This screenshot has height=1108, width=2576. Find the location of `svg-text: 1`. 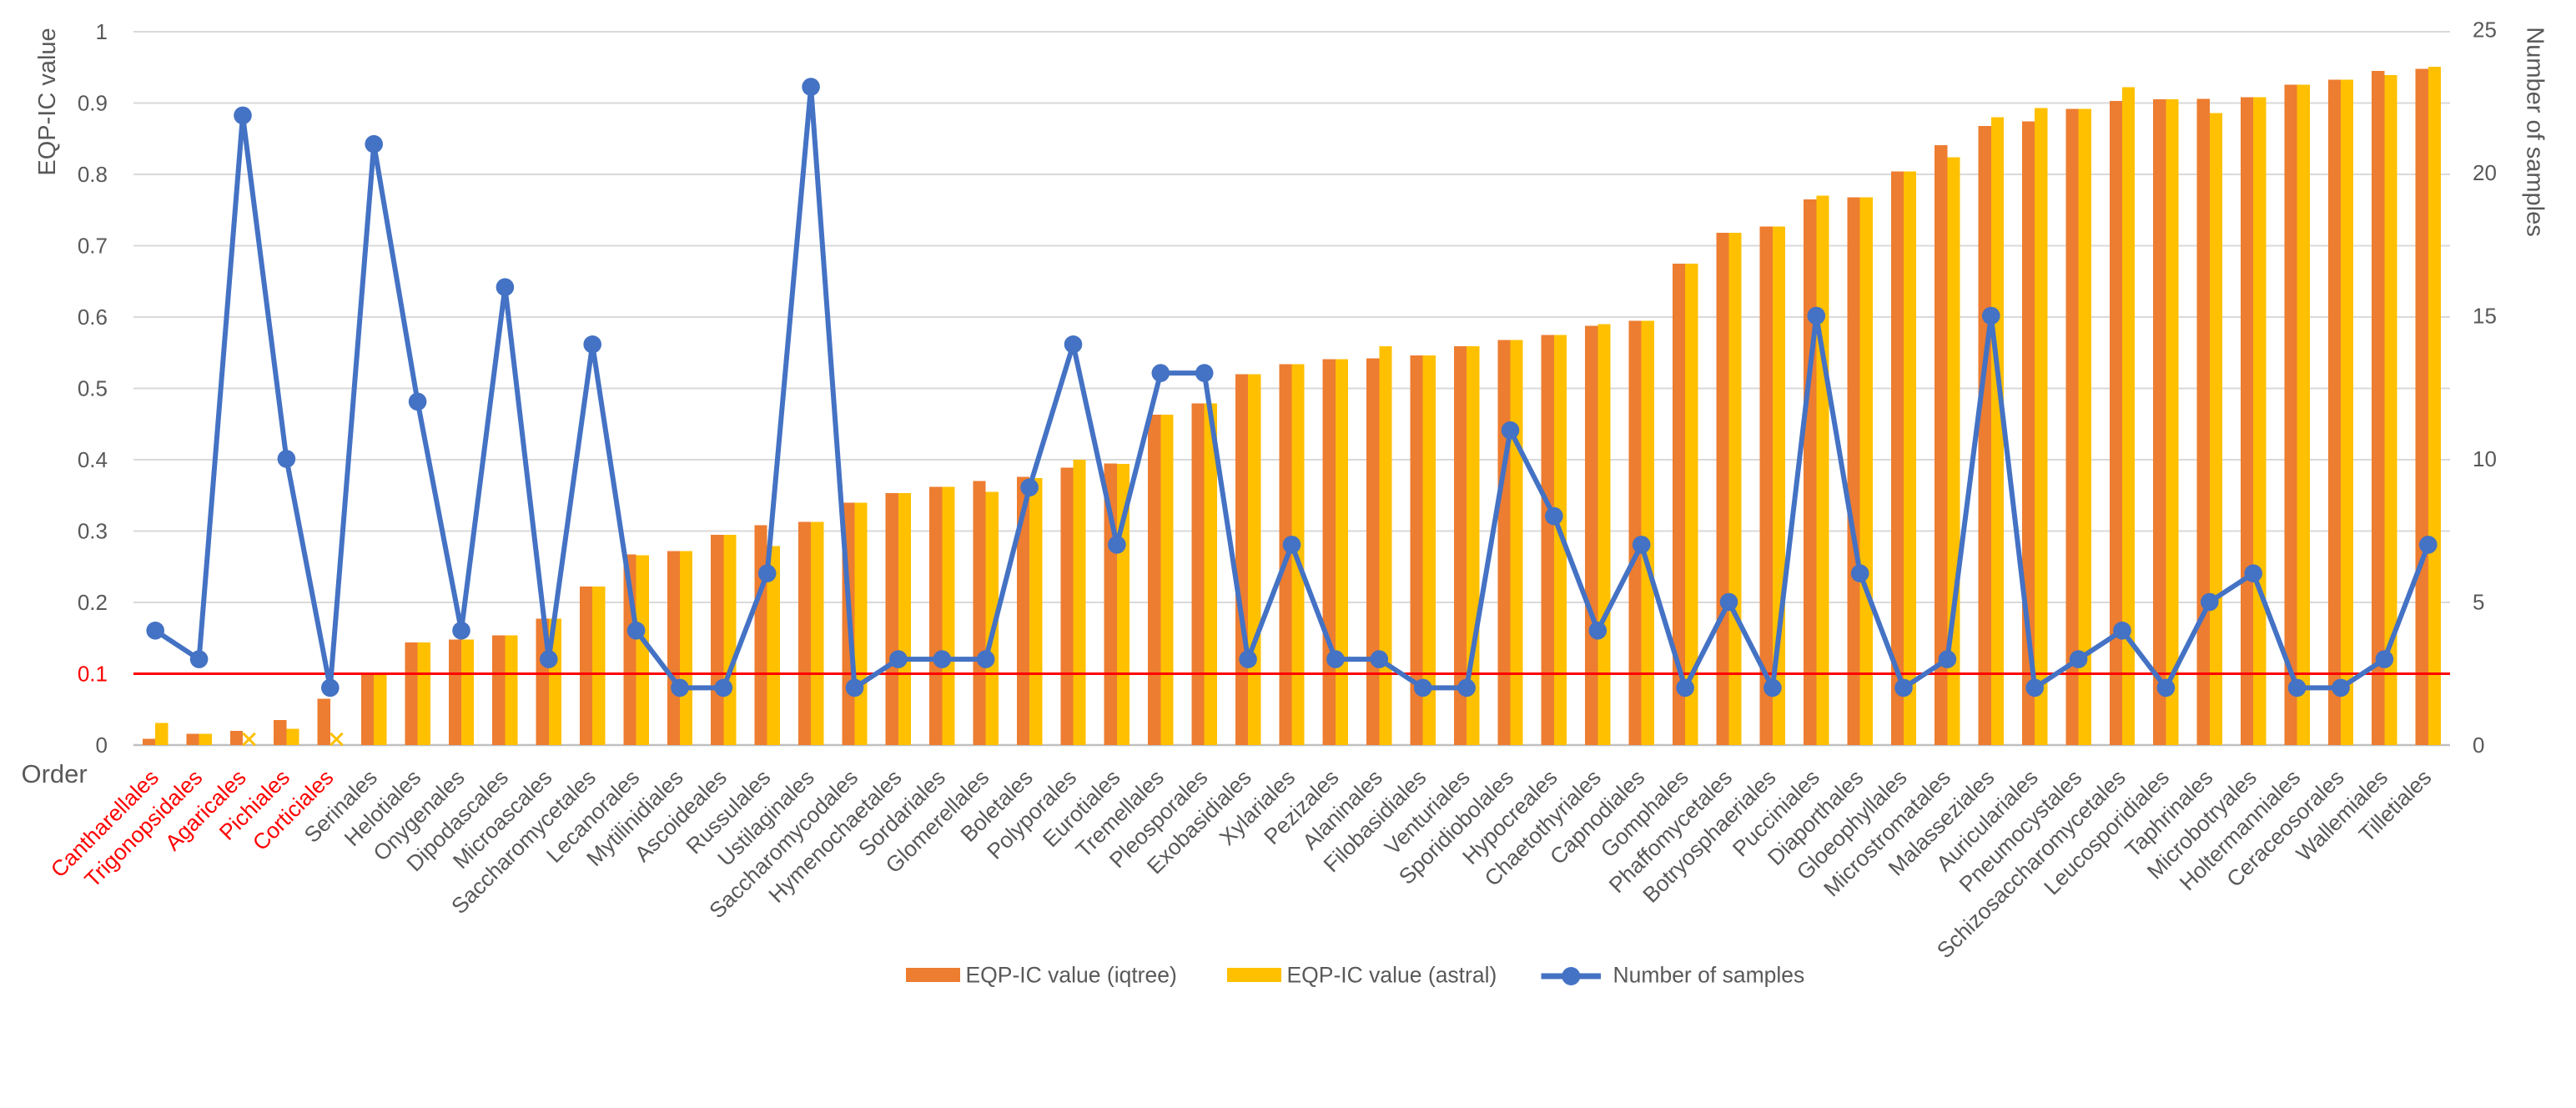

svg-text: 1 is located at coordinates (102, 31).